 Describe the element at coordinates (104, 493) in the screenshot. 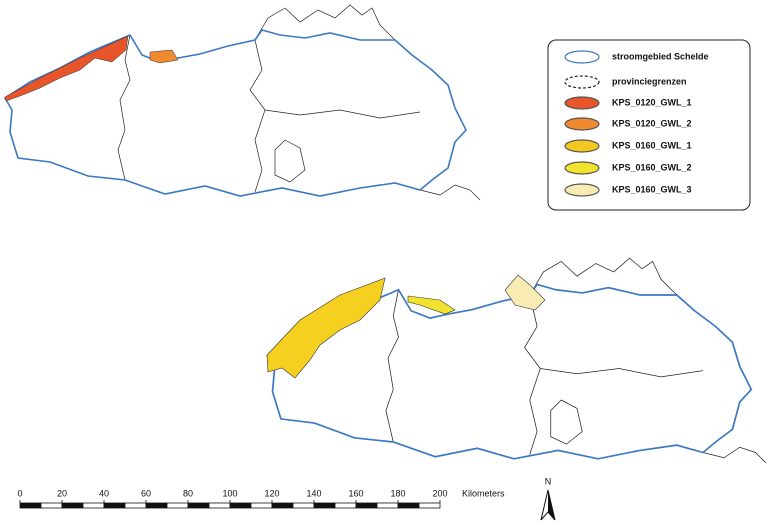

I see `scale-label: 40` at that location.